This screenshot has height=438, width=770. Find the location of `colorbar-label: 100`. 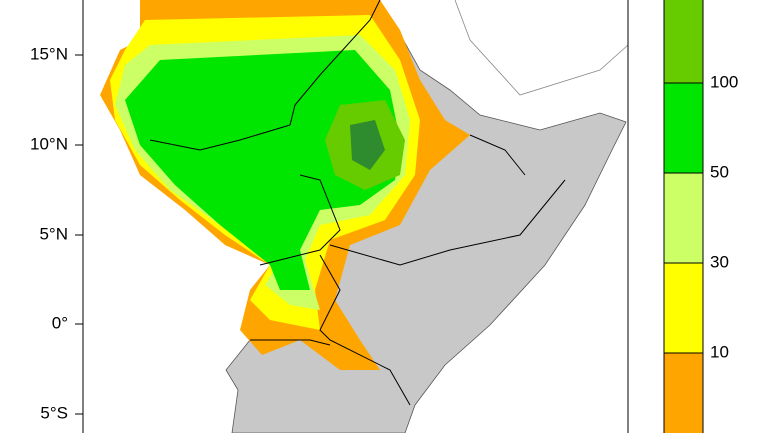

colorbar-label: 100 is located at coordinates (724, 81).